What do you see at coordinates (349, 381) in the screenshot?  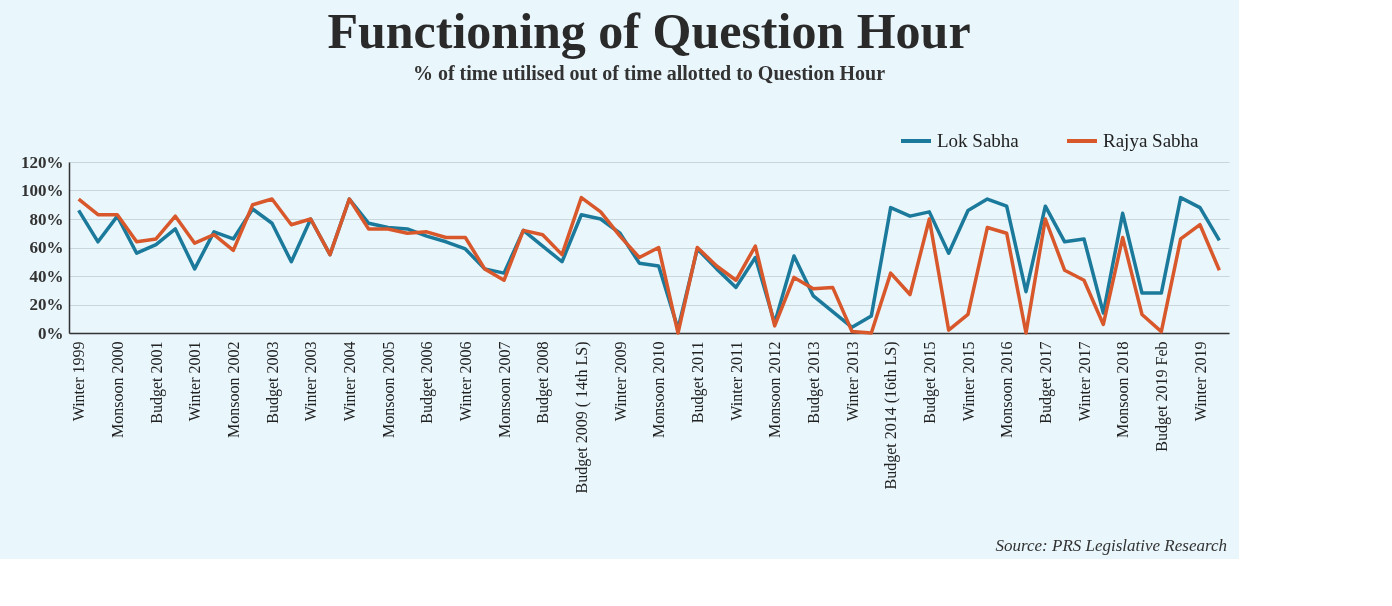 I see `x-tick-label: Winter 2004` at bounding box center [349, 381].